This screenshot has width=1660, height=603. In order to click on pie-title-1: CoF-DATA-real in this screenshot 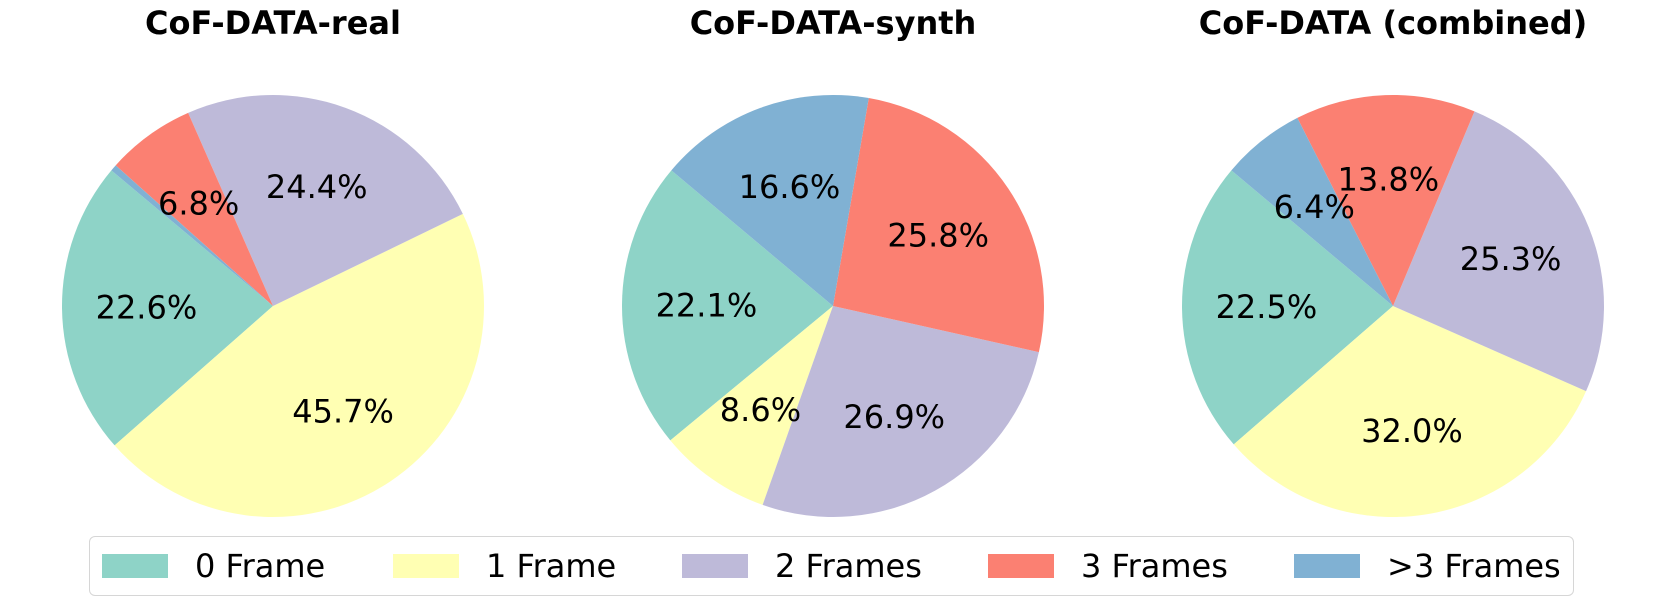, I will do `click(273, 23)`.